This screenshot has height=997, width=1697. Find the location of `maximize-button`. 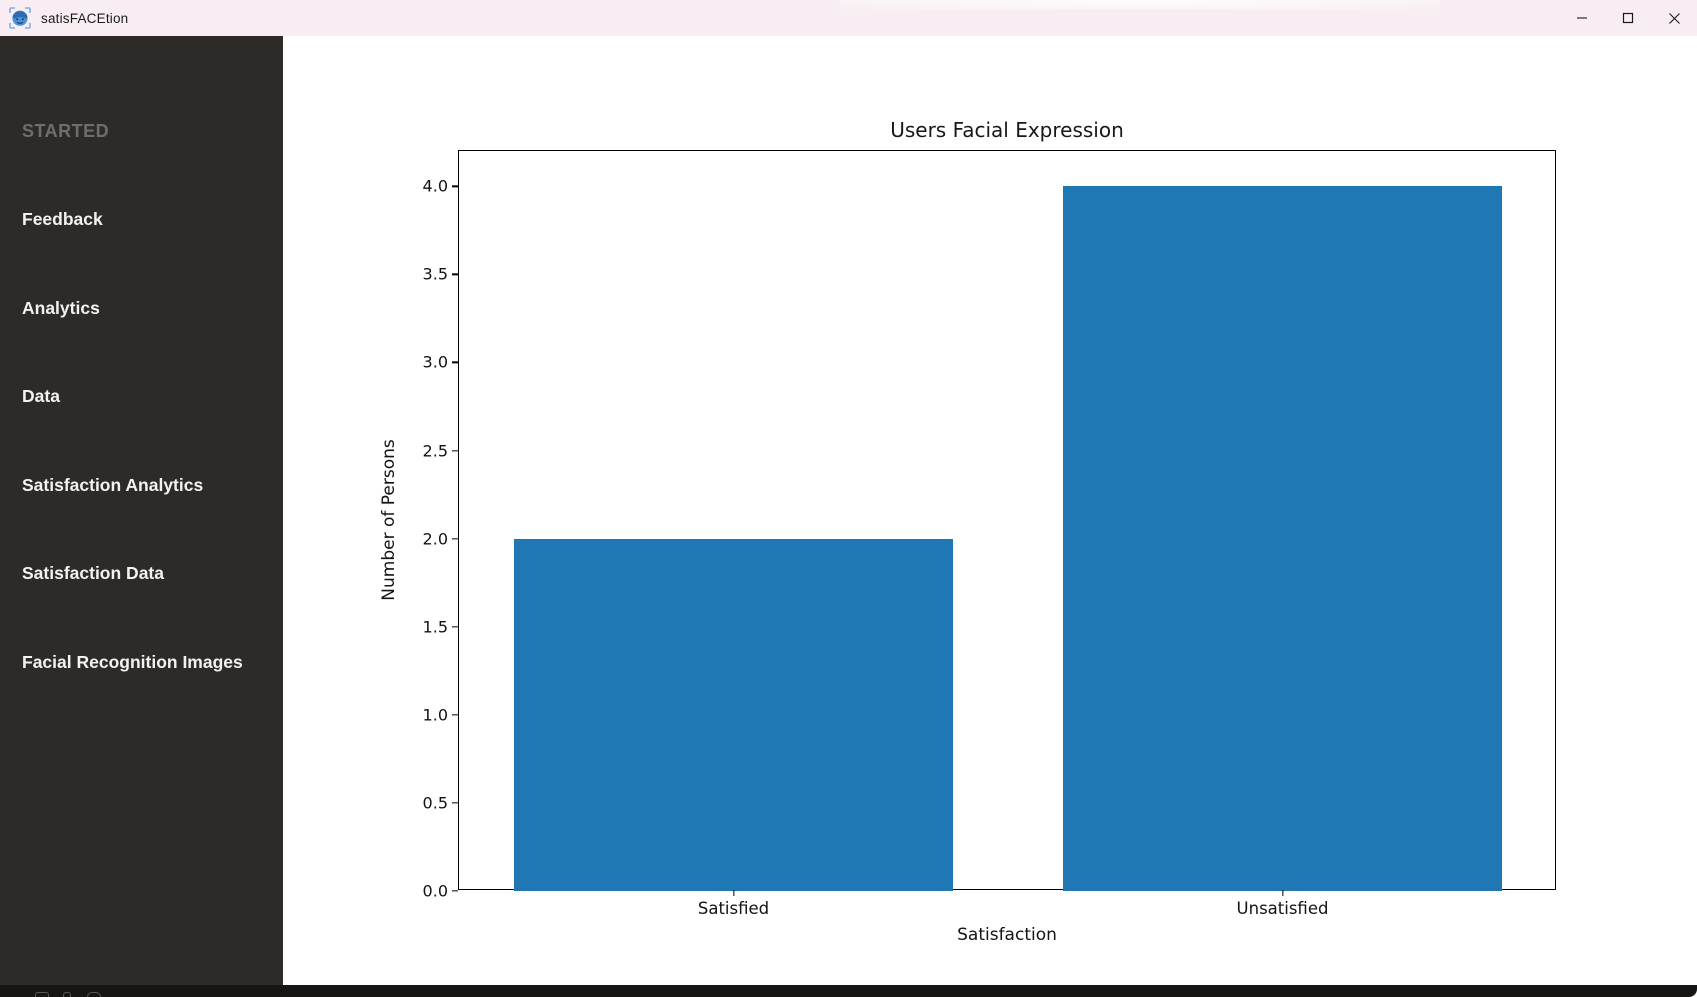

maximize-button is located at coordinates (1628, 18).